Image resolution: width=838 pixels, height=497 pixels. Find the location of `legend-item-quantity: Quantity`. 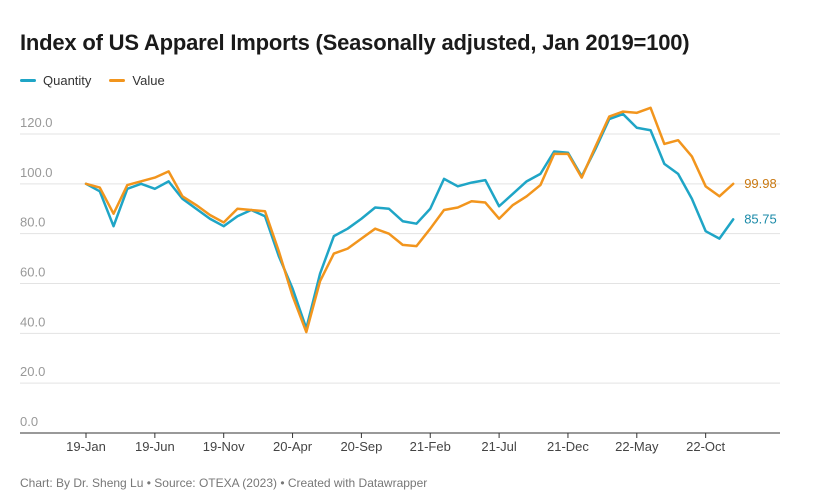

legend-item-quantity: Quantity is located at coordinates (55, 80).